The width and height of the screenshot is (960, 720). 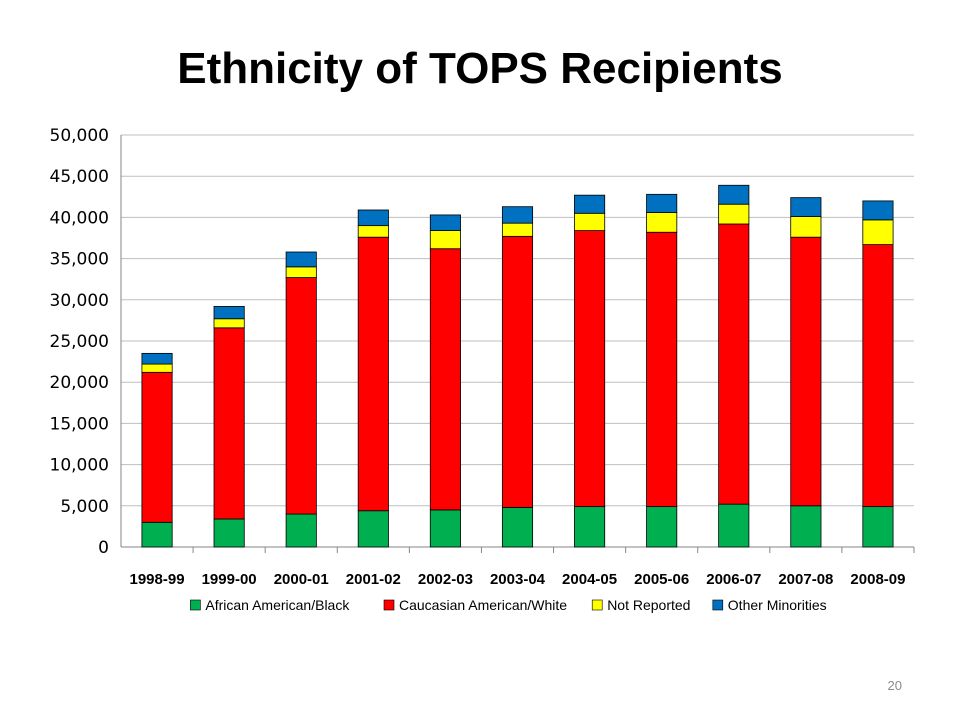 What do you see at coordinates (301, 579) in the screenshot?
I see `x-tick-label: 2000-01` at bounding box center [301, 579].